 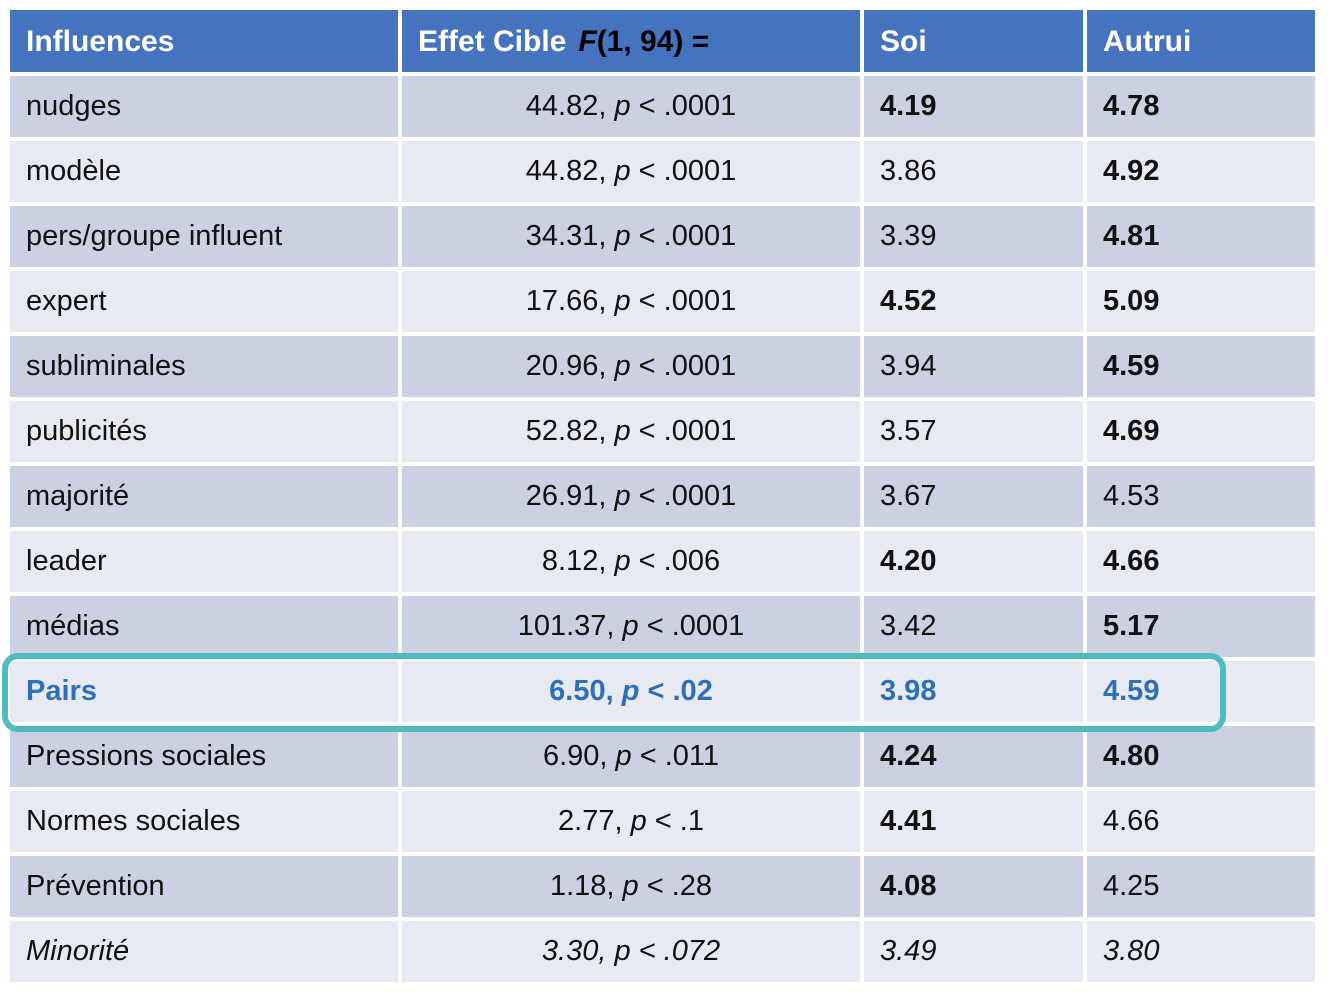 What do you see at coordinates (675, 820) in the screenshot?
I see `p-value: < .1` at bounding box center [675, 820].